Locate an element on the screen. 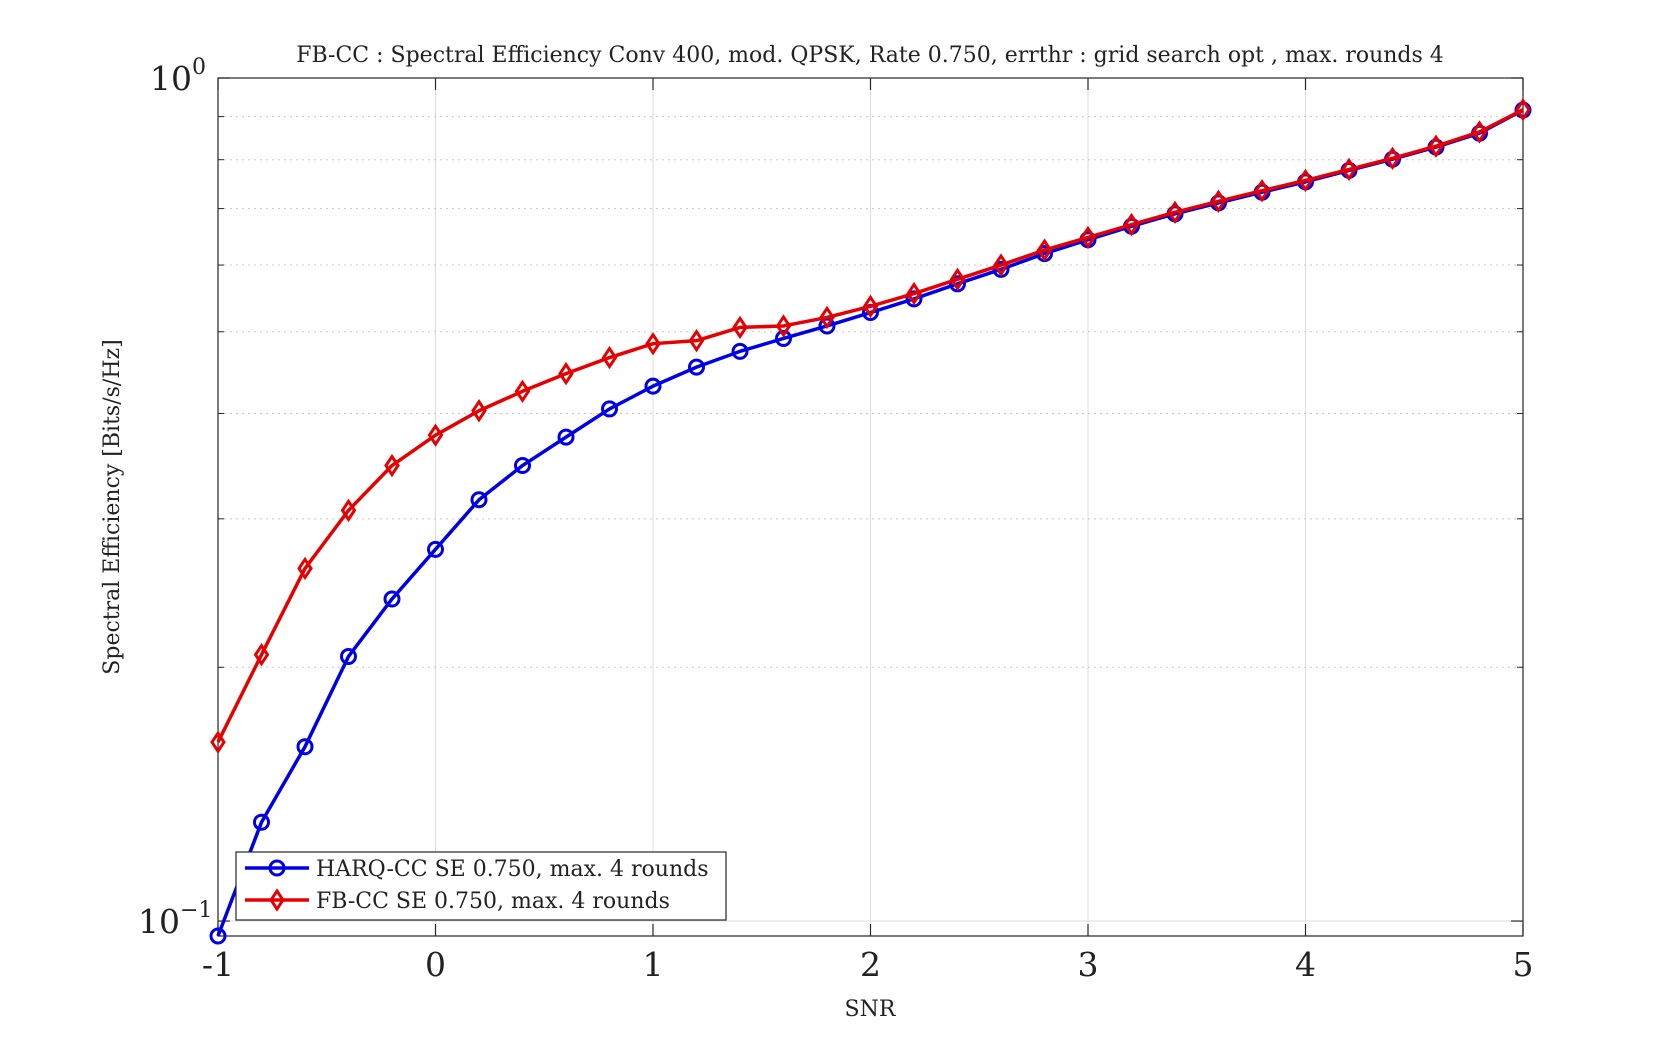  y-tick-label: 10 0 is located at coordinates (178, 76).